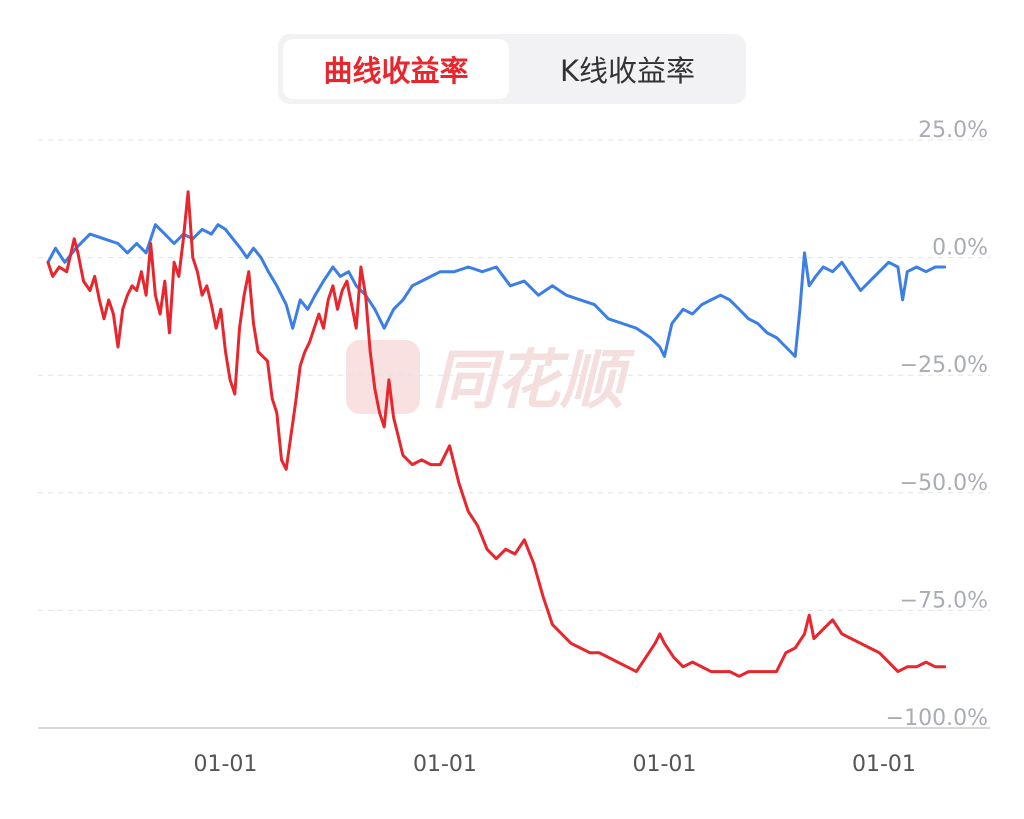 The height and width of the screenshot is (819, 1024). What do you see at coordinates (534, 381) in the screenshot?
I see `watermark-text: 同花顺` at bounding box center [534, 381].